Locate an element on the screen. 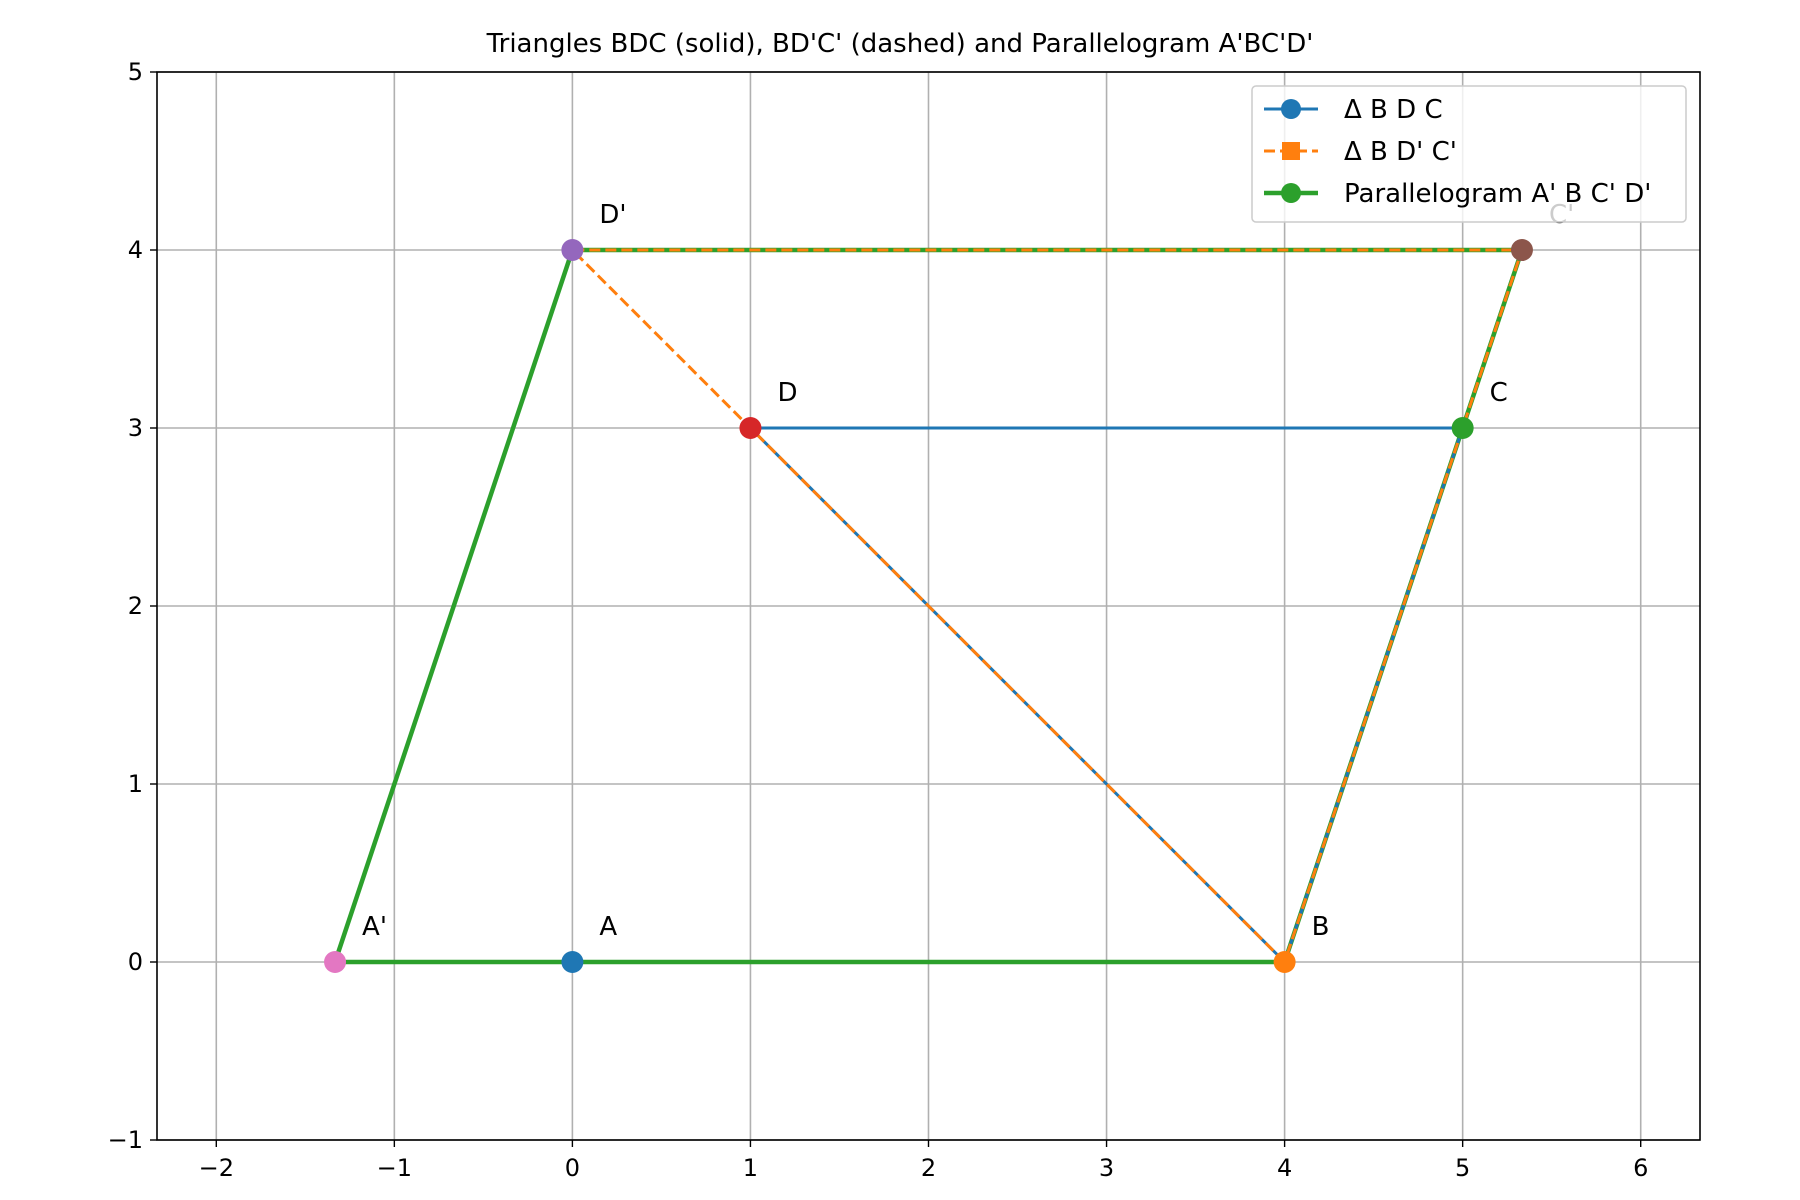 This screenshot has height=1200, width=1800. y-tick-label: 2 is located at coordinates (135, 606).